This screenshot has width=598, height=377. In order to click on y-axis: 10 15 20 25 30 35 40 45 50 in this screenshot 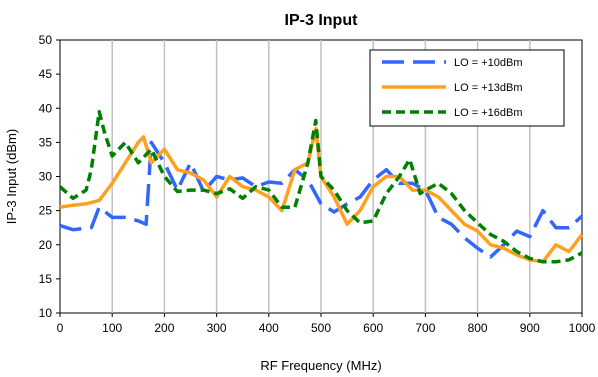, I will do `click(49, 176)`.